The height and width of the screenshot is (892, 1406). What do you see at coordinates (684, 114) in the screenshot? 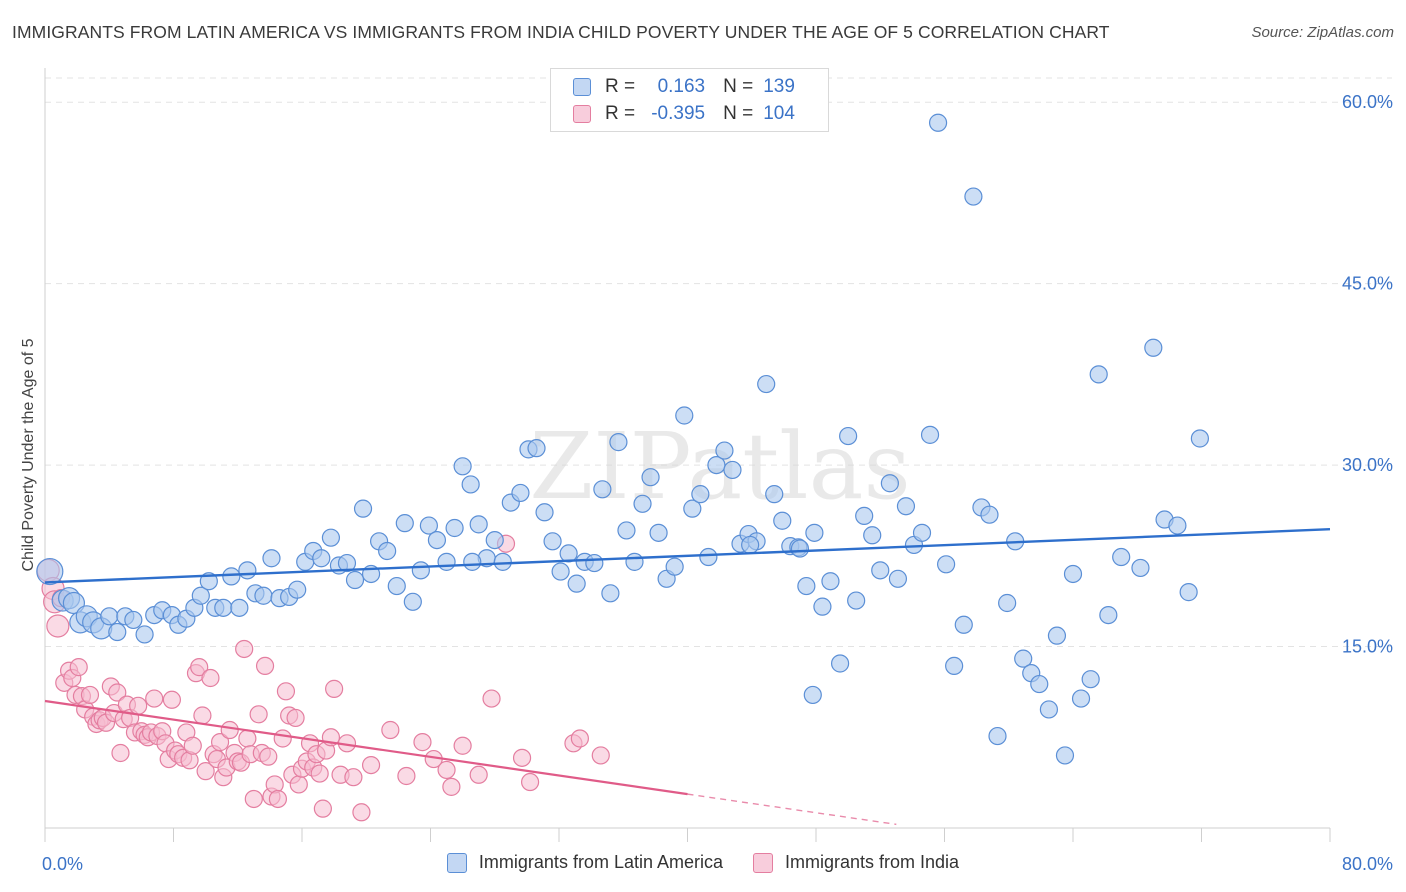
I see `legend-row-india: R = -0.395 N = 104` at bounding box center [684, 114].